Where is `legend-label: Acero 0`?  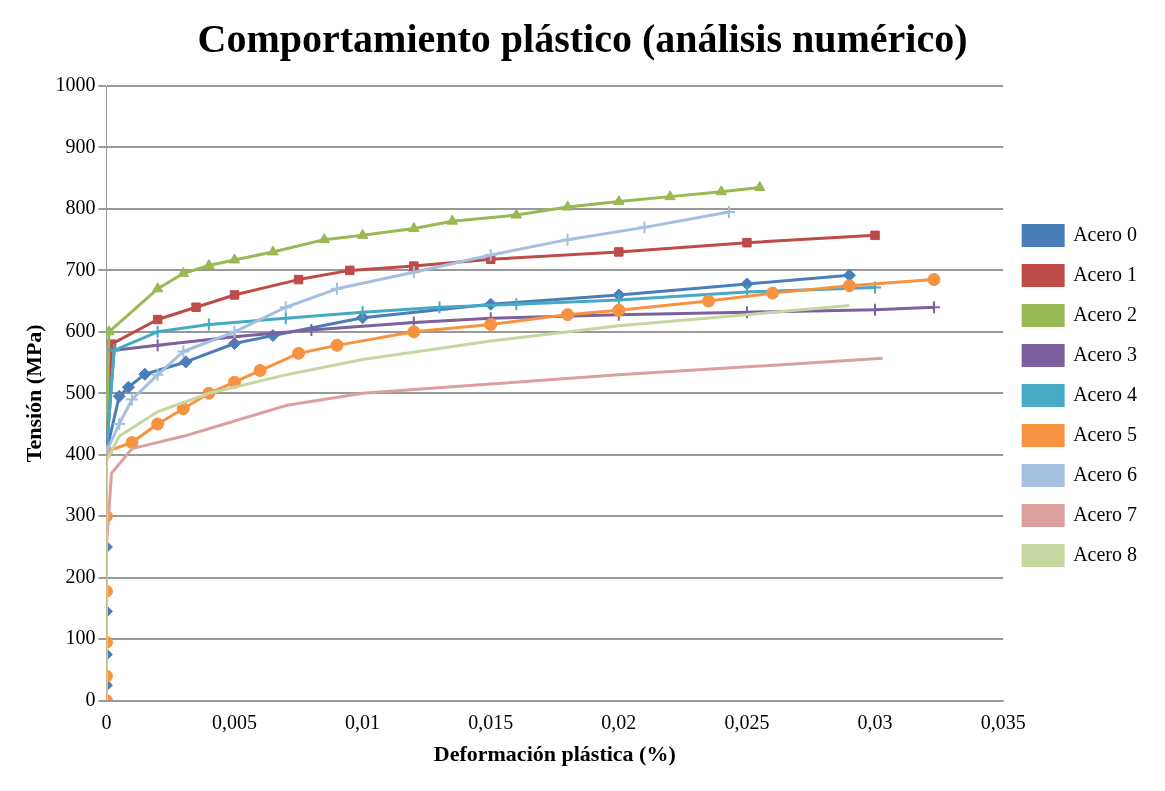 legend-label: Acero 0 is located at coordinates (1105, 233).